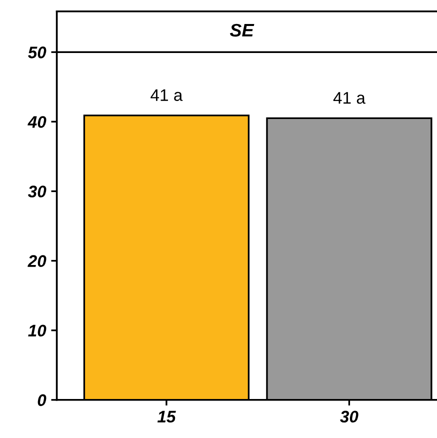 Image resolution: width=437 pixels, height=438 pixels. Describe the element at coordinates (37, 52) in the screenshot. I see `y-tick-label: 50` at that location.